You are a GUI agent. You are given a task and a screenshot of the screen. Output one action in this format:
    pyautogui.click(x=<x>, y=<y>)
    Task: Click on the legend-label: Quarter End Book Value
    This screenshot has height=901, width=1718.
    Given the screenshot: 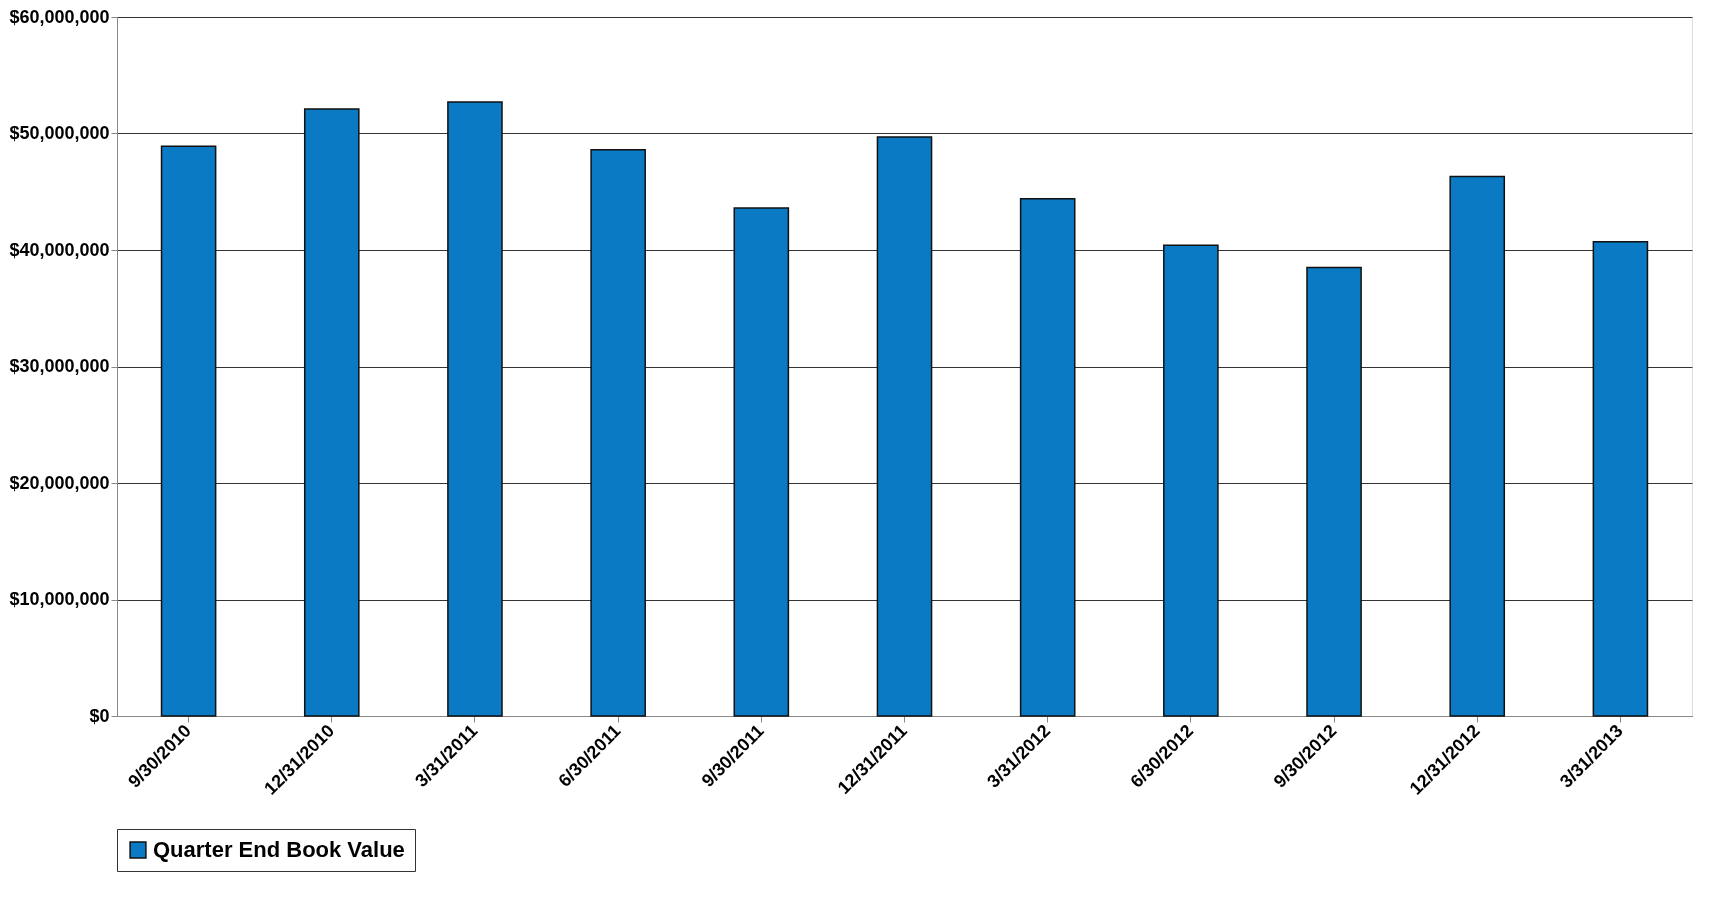 What is the action you would take?
    pyautogui.click(x=279, y=849)
    